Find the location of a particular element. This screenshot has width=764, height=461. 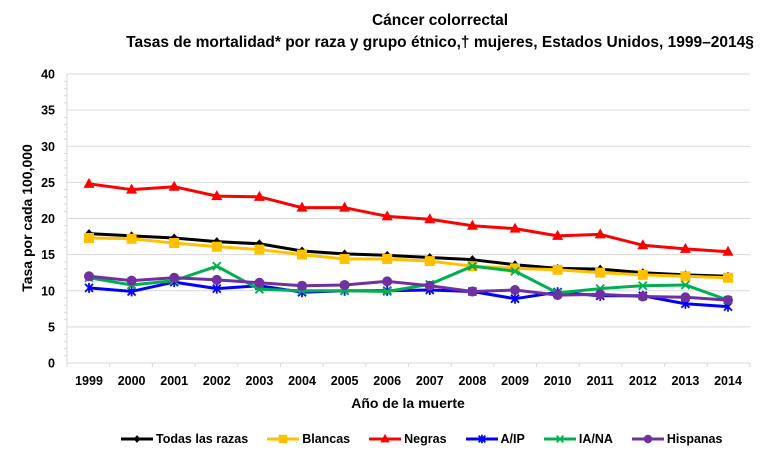

chart-title: Cáncer colorrectal is located at coordinates (440, 20).